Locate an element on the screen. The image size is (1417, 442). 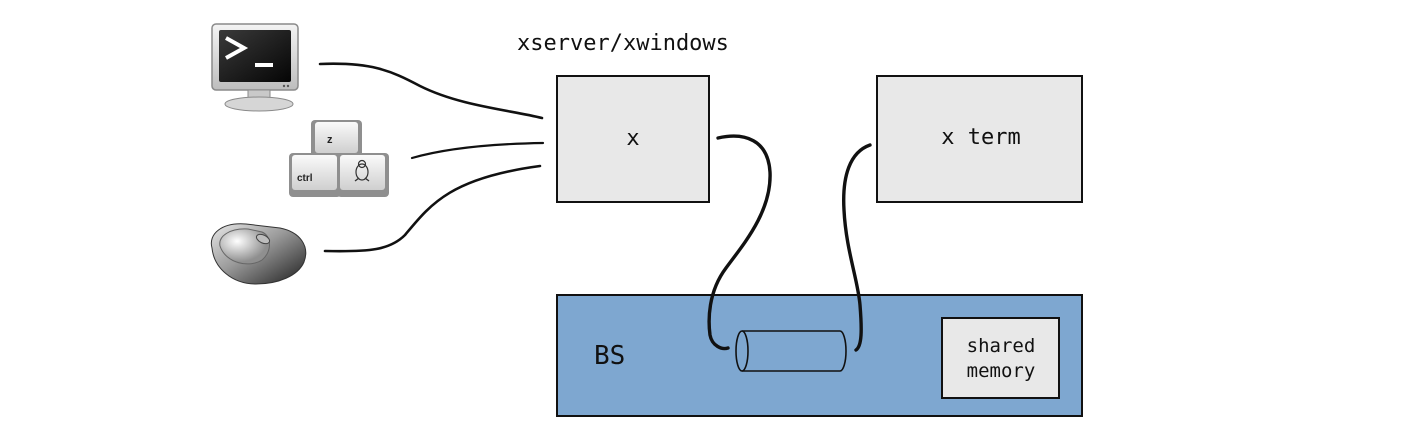
pipe-cylinder-icon is located at coordinates (791, 351).